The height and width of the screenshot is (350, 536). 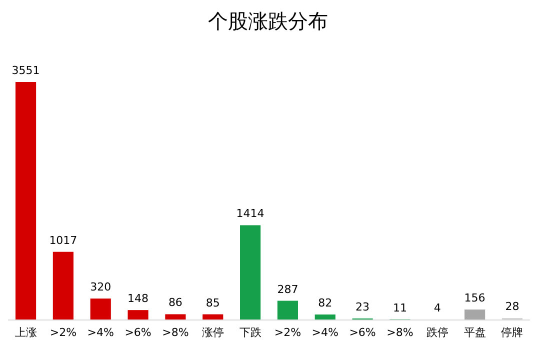 What do you see at coordinates (437, 308) in the screenshot?
I see `data-label: 4` at bounding box center [437, 308].